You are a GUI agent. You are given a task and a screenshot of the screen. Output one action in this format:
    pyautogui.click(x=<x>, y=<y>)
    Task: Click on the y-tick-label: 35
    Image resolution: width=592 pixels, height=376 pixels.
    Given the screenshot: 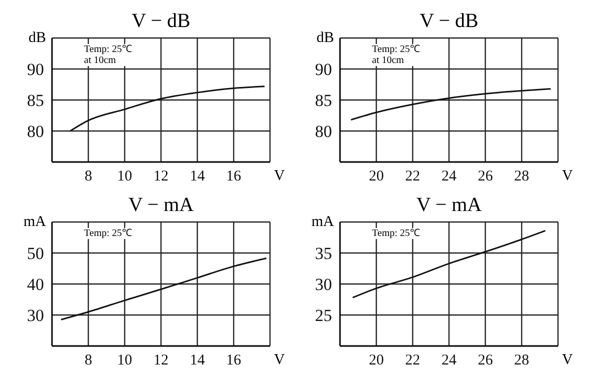 What is the action you would take?
    pyautogui.click(x=323, y=254)
    